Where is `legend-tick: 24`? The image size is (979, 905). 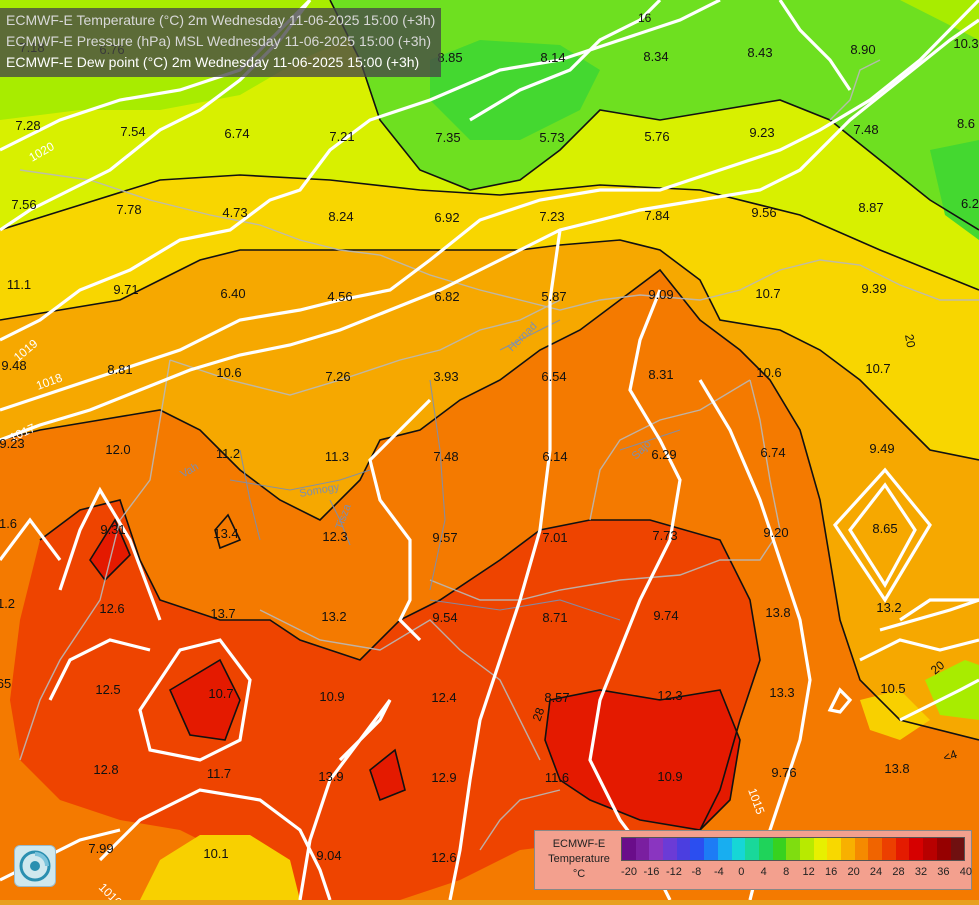 legend-tick: 24 is located at coordinates (876, 872).